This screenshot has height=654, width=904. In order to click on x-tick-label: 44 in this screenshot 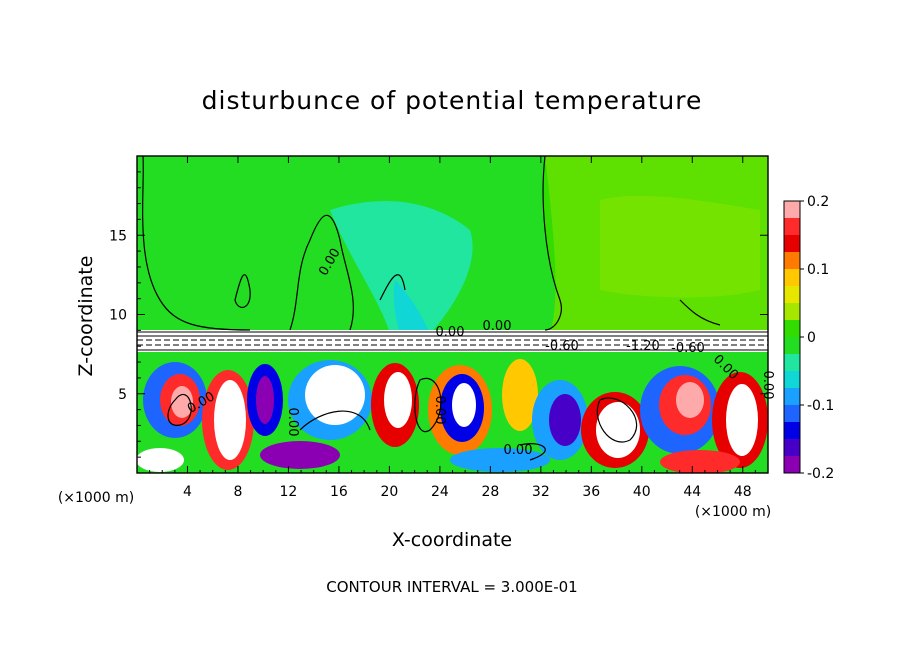, I will do `click(692, 492)`.